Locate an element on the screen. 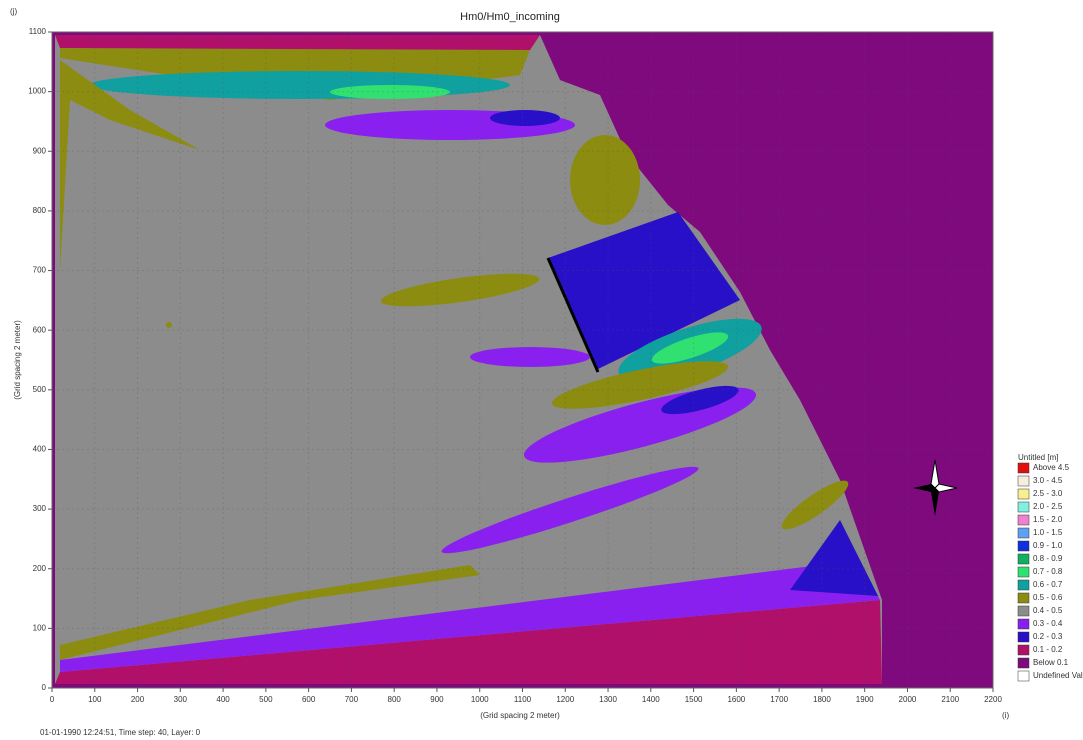 The image size is (1083, 740). x-tick-label: 1500 is located at coordinates (694, 699).